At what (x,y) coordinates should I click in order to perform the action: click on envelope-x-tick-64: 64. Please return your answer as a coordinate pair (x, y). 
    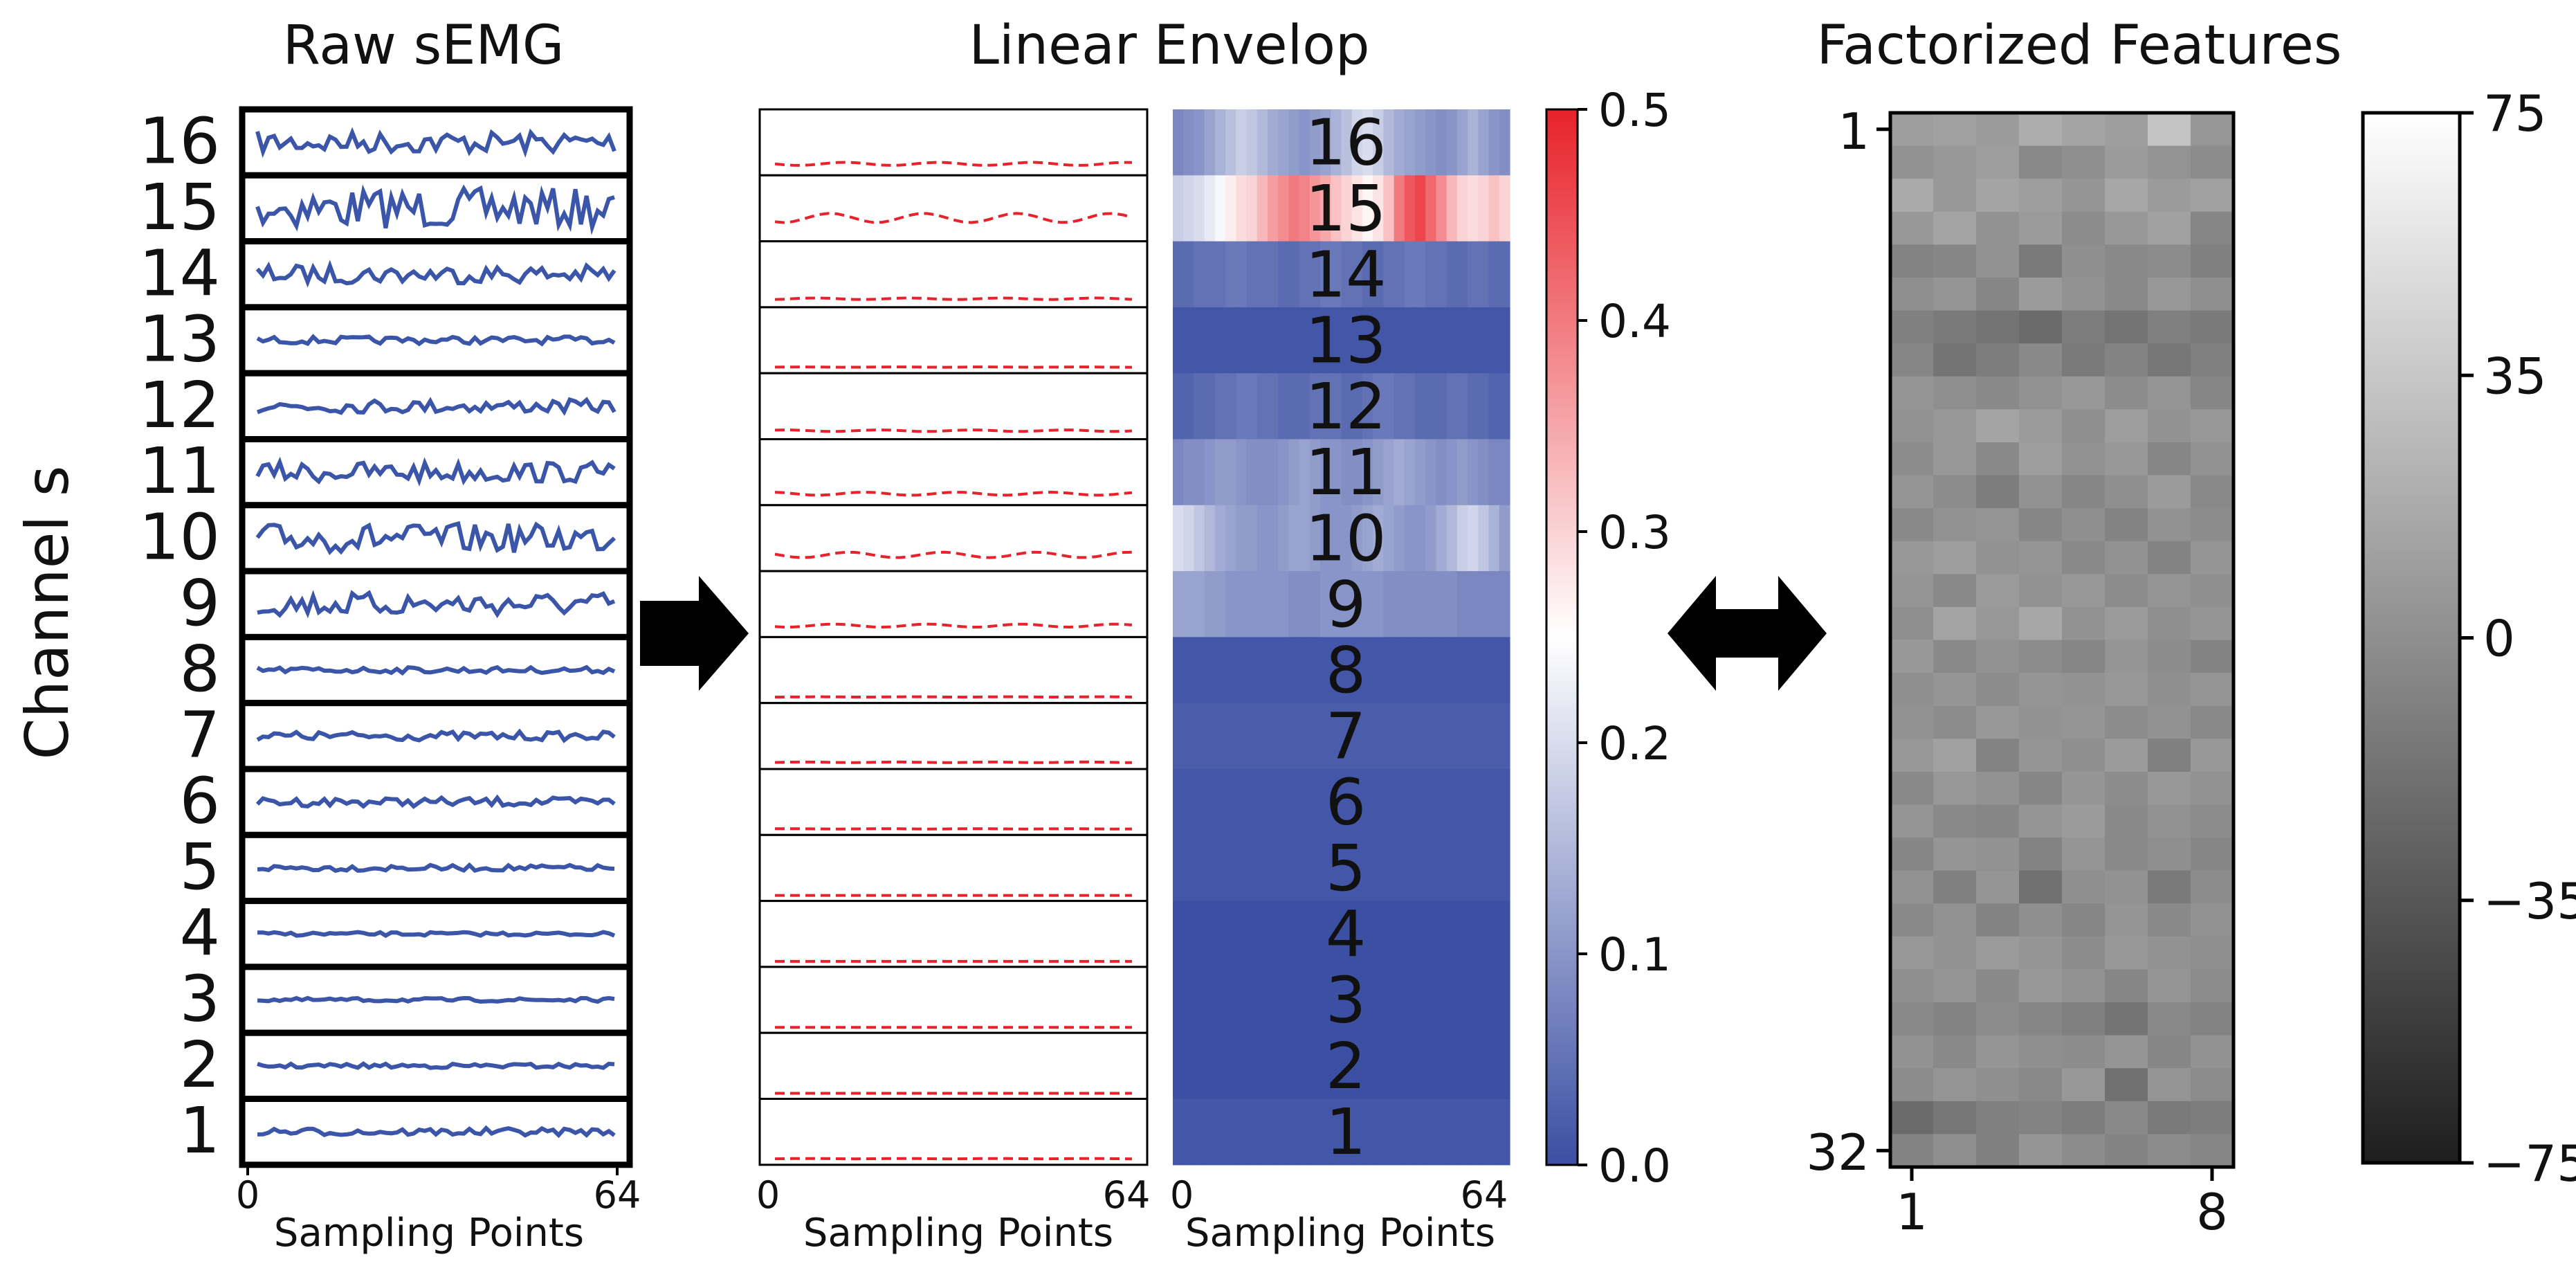
    Looking at the image, I should click on (1127, 1195).